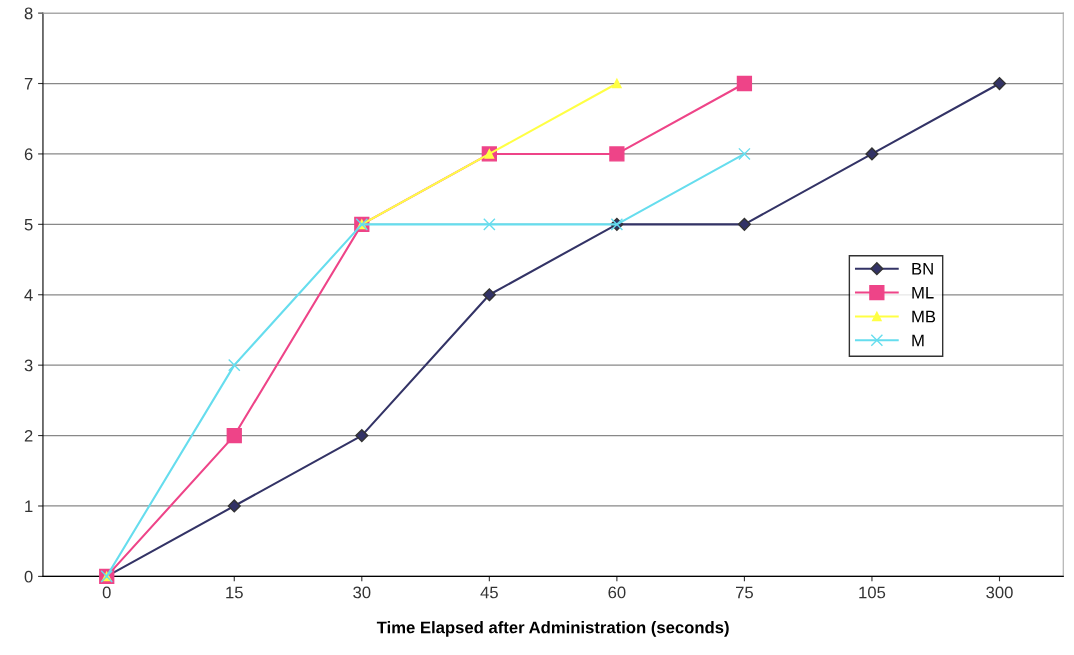 This screenshot has width=1074, height=655. Describe the element at coordinates (922, 269) in the screenshot. I see `legend-label: BN` at that location.